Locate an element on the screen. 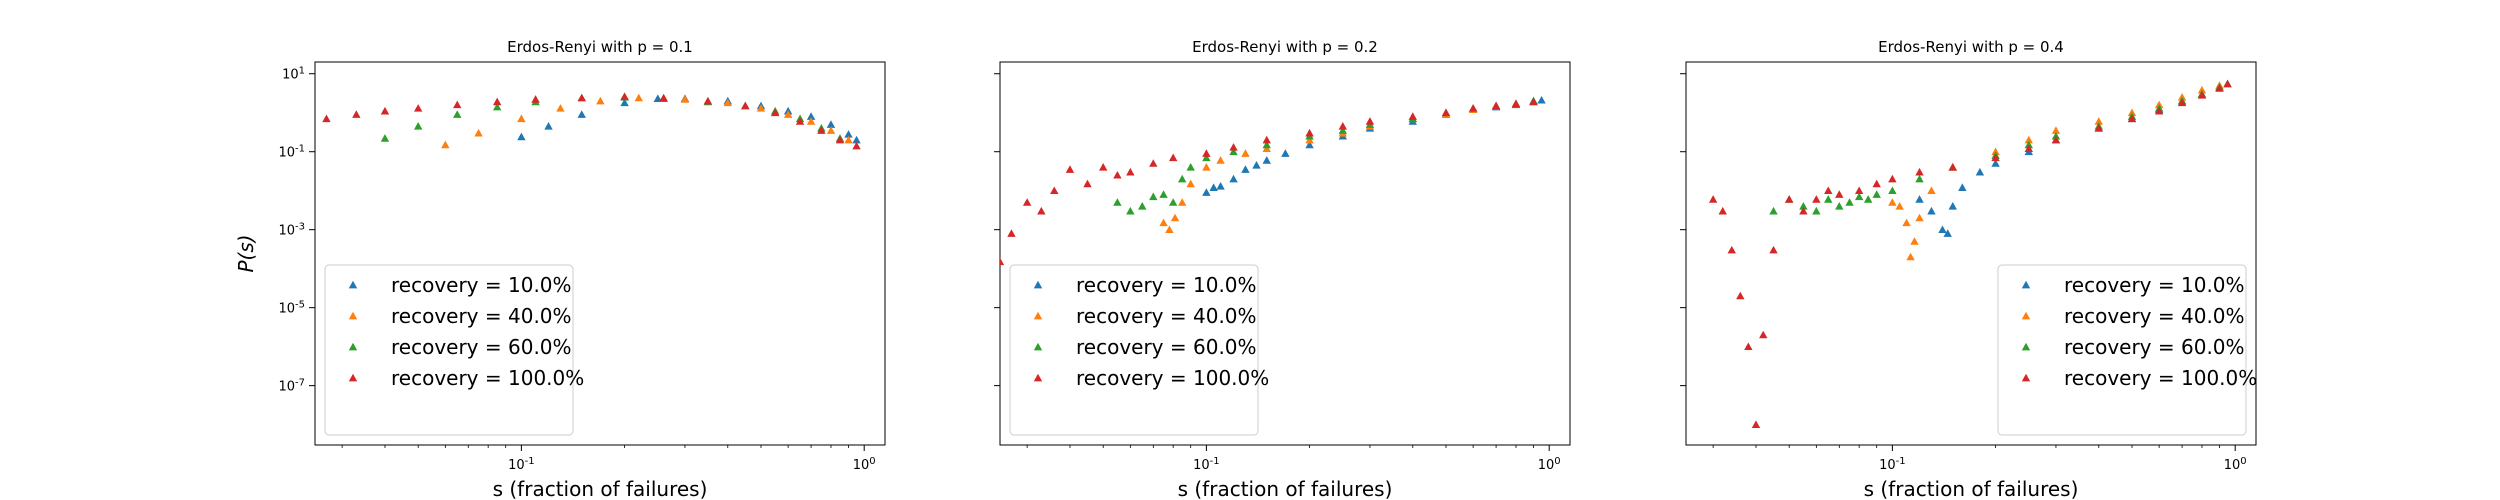 This screenshot has height=500, width=2500. chart-title: Erdos-Renyi with p = 0.2 is located at coordinates (1285, 47).